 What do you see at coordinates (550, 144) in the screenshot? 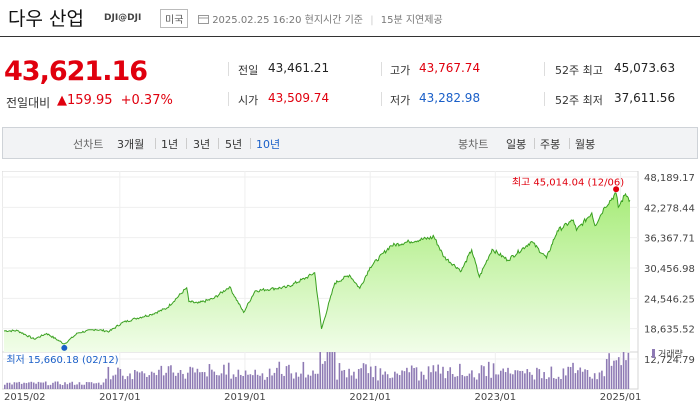
I see `tab-weekly: 주봉` at bounding box center [550, 144].